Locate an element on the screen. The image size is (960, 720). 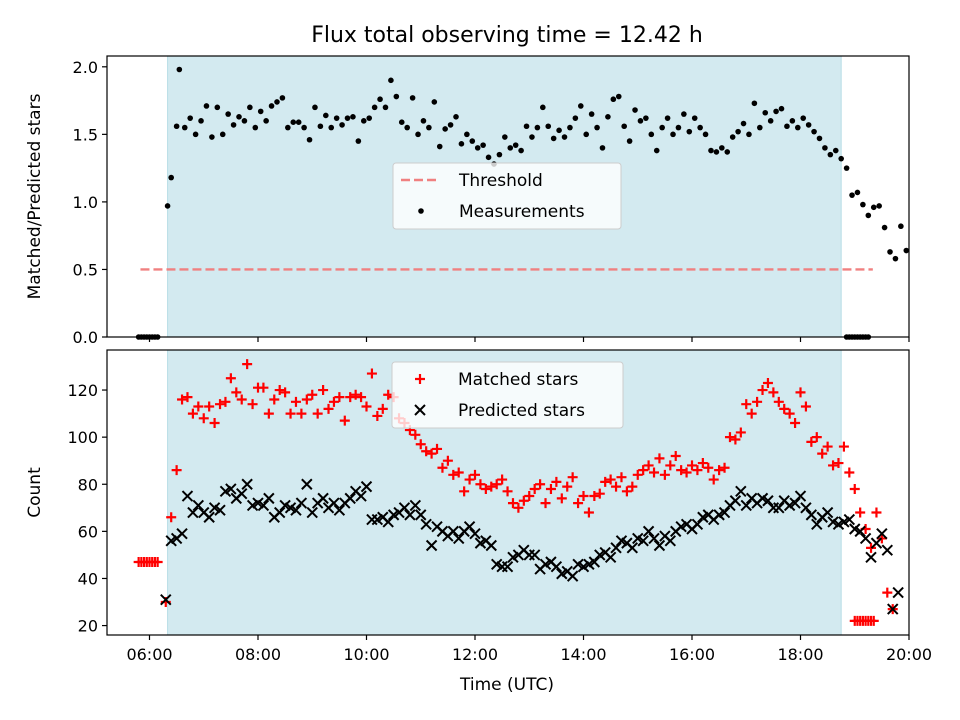
legend-box is located at coordinates (507, 196).